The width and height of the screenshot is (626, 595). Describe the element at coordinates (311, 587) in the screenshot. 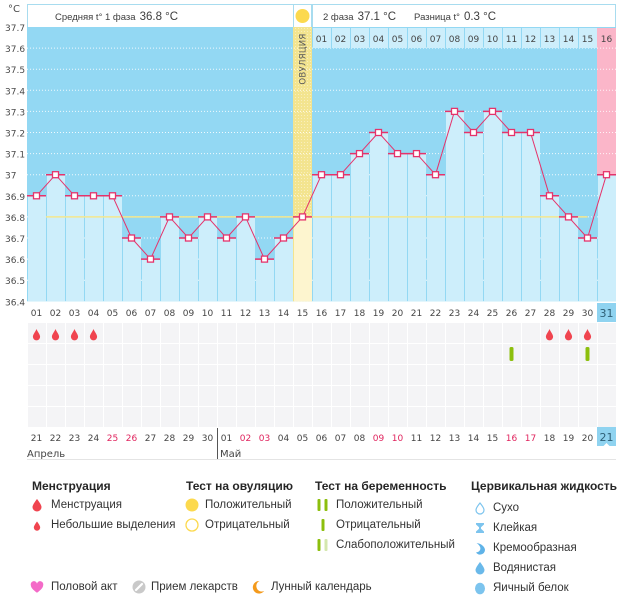

I see `legend-lunar-calendar: Лунный календарь` at that location.